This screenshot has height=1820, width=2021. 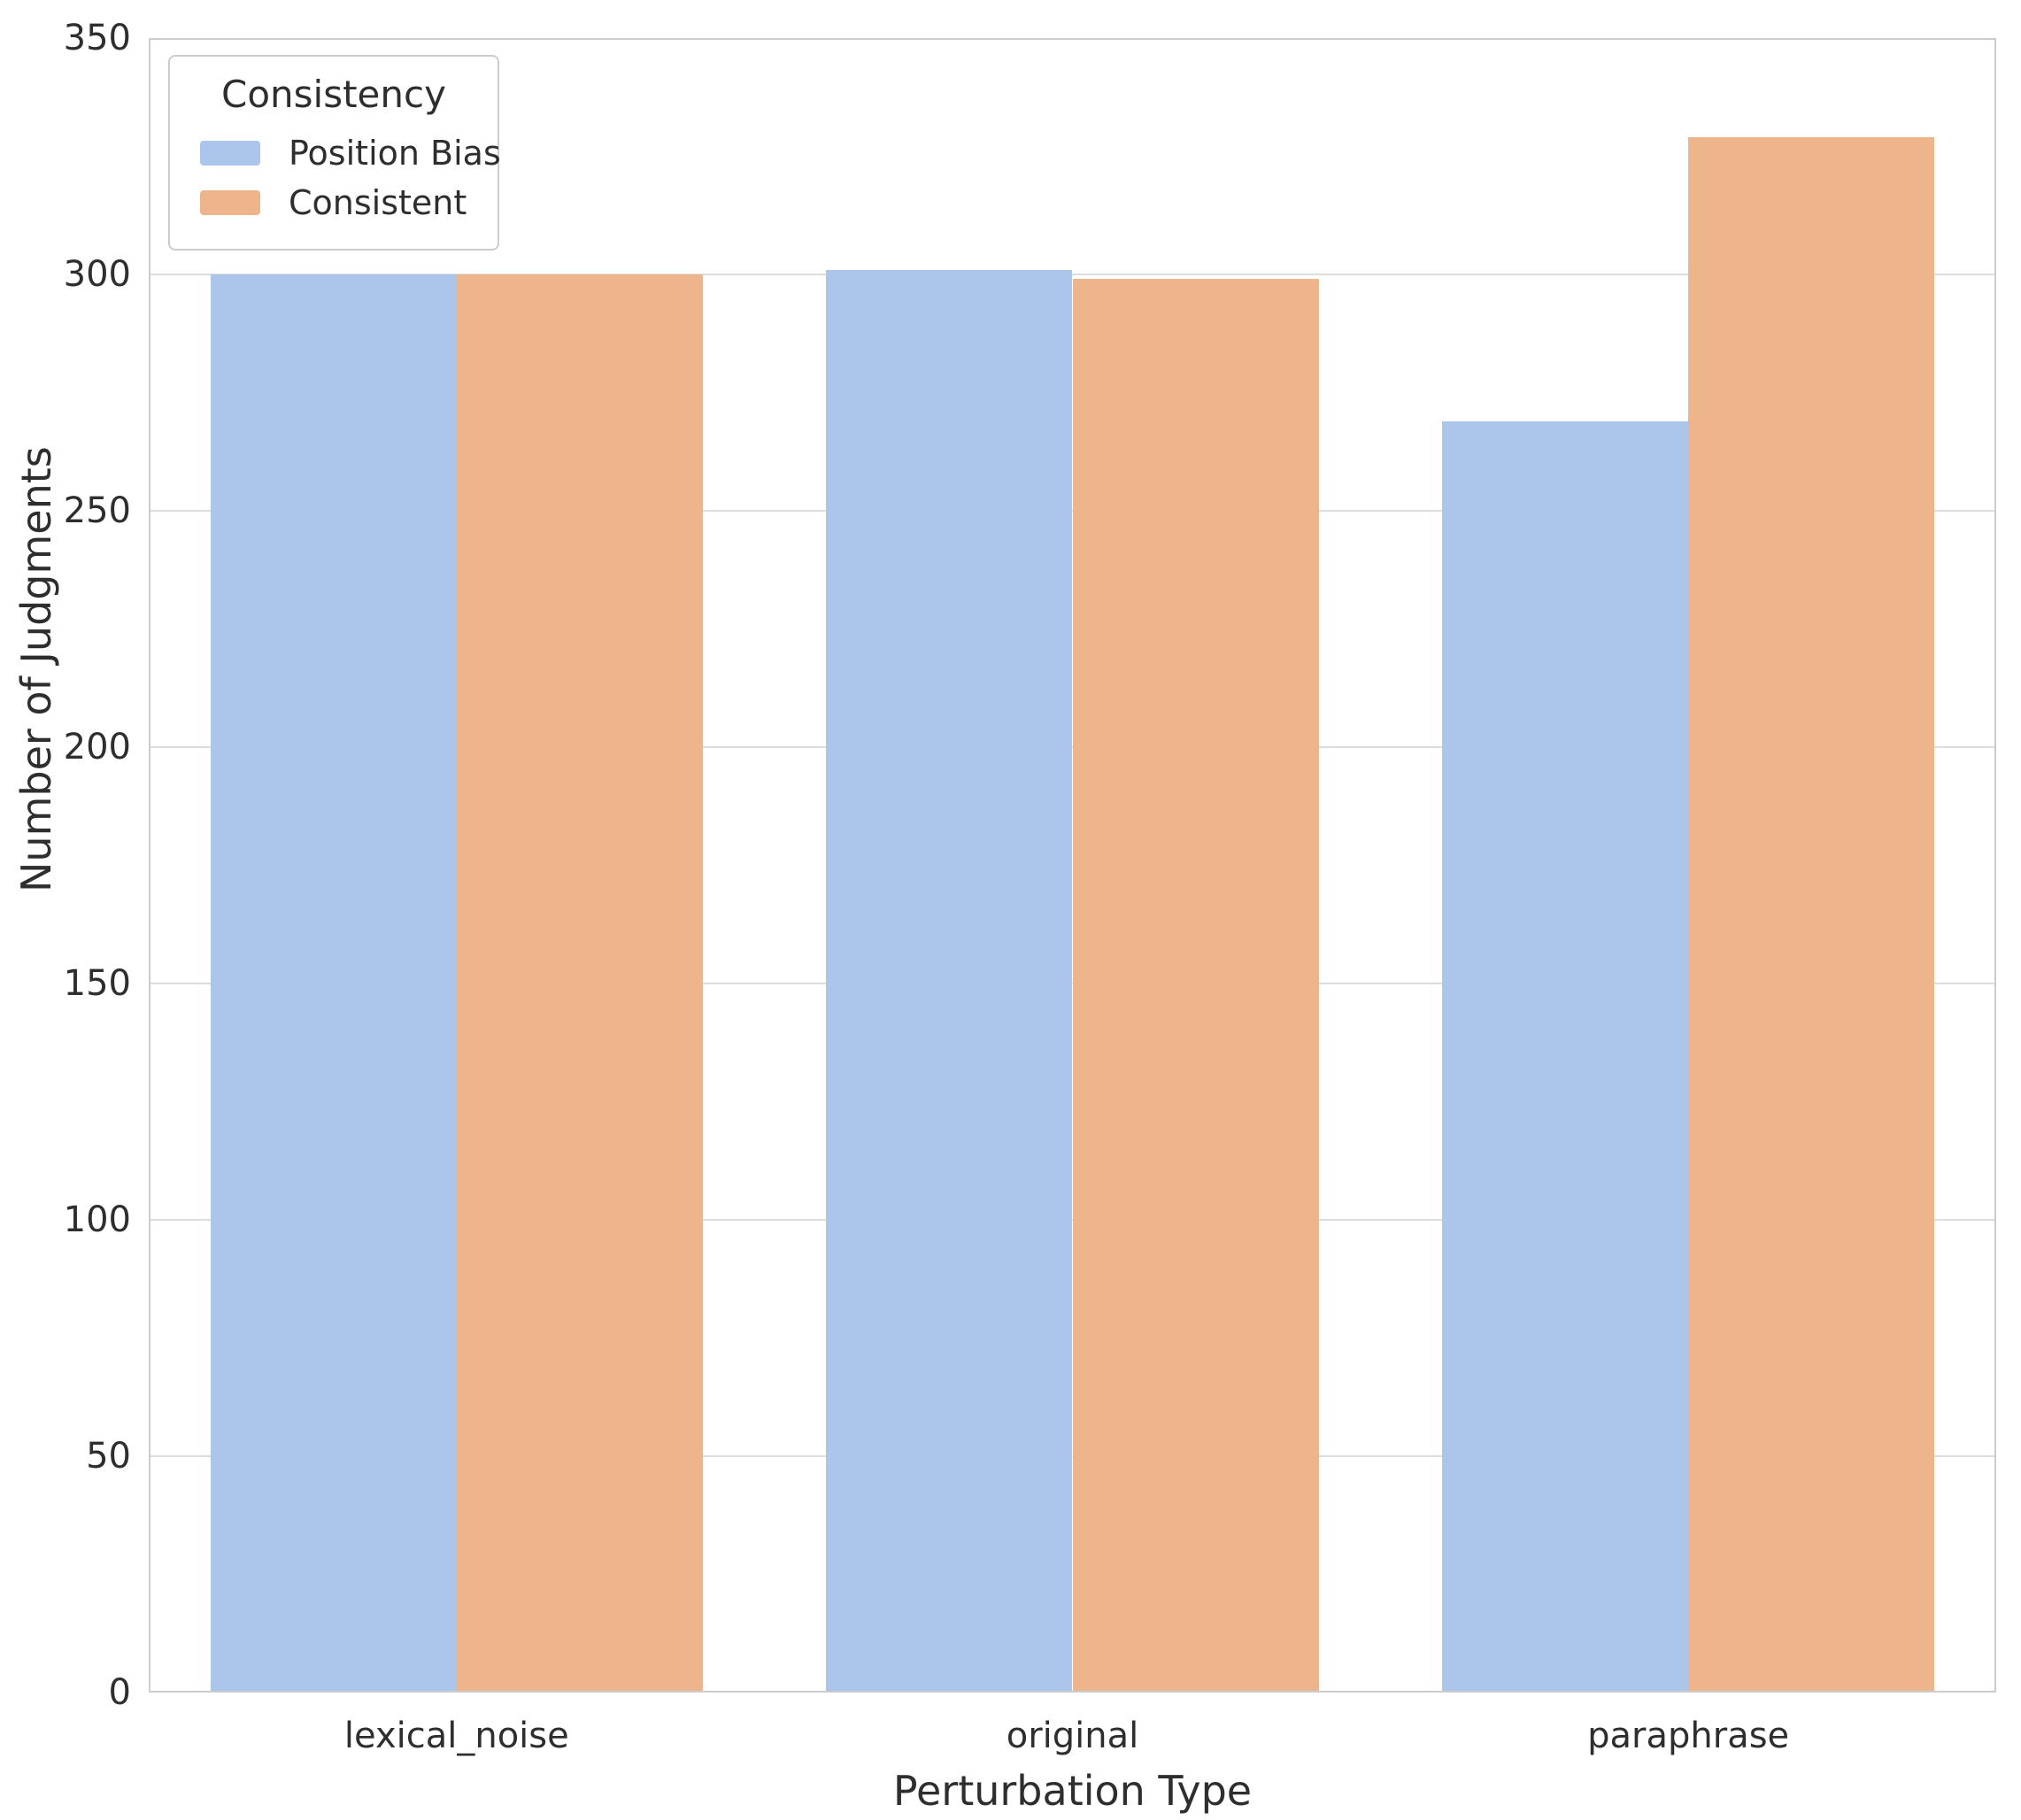 I want to click on legend-title: Consistency, so click(x=334, y=94).